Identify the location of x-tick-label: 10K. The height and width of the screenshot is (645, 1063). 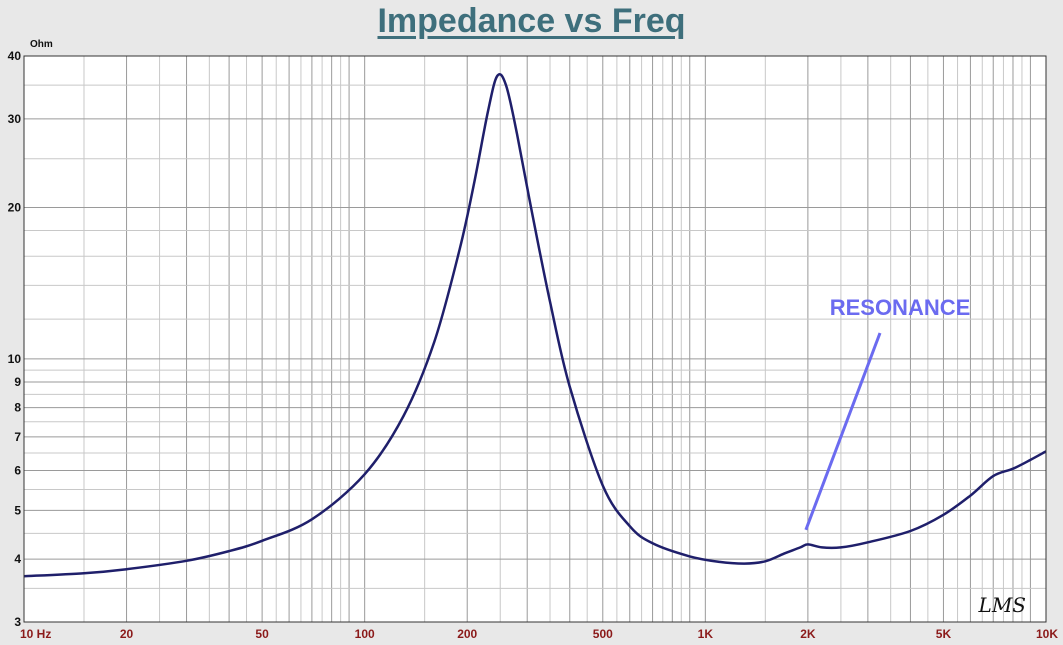
(1047, 634).